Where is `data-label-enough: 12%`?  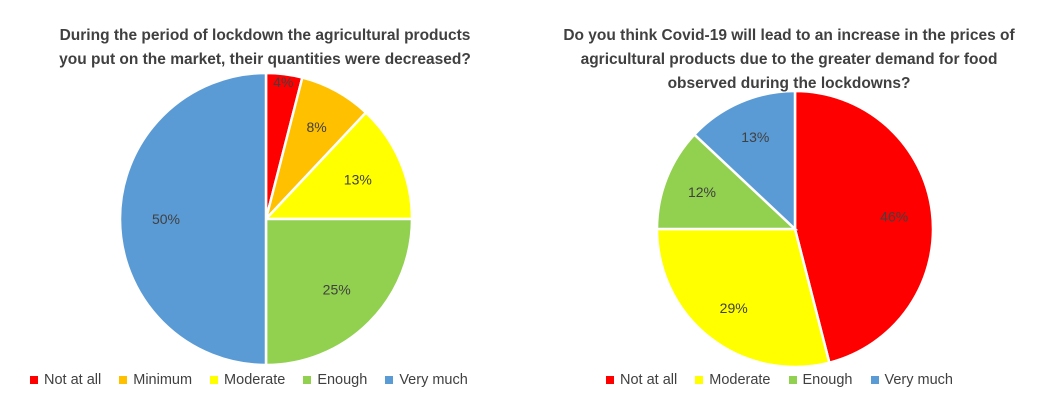 data-label-enough: 12% is located at coordinates (702, 192).